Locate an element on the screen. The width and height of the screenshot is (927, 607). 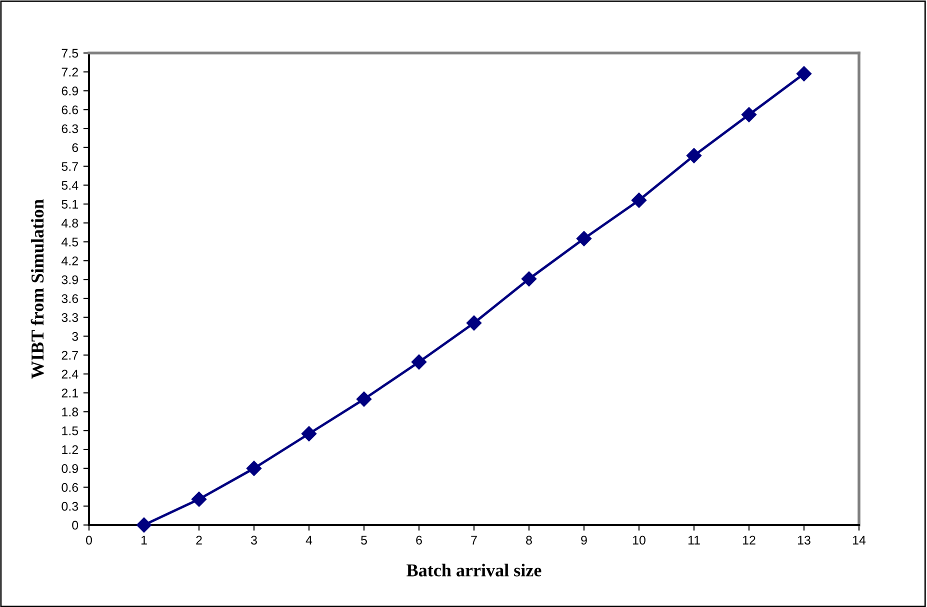
y-tick-label: 1.2 is located at coordinates (70, 449).